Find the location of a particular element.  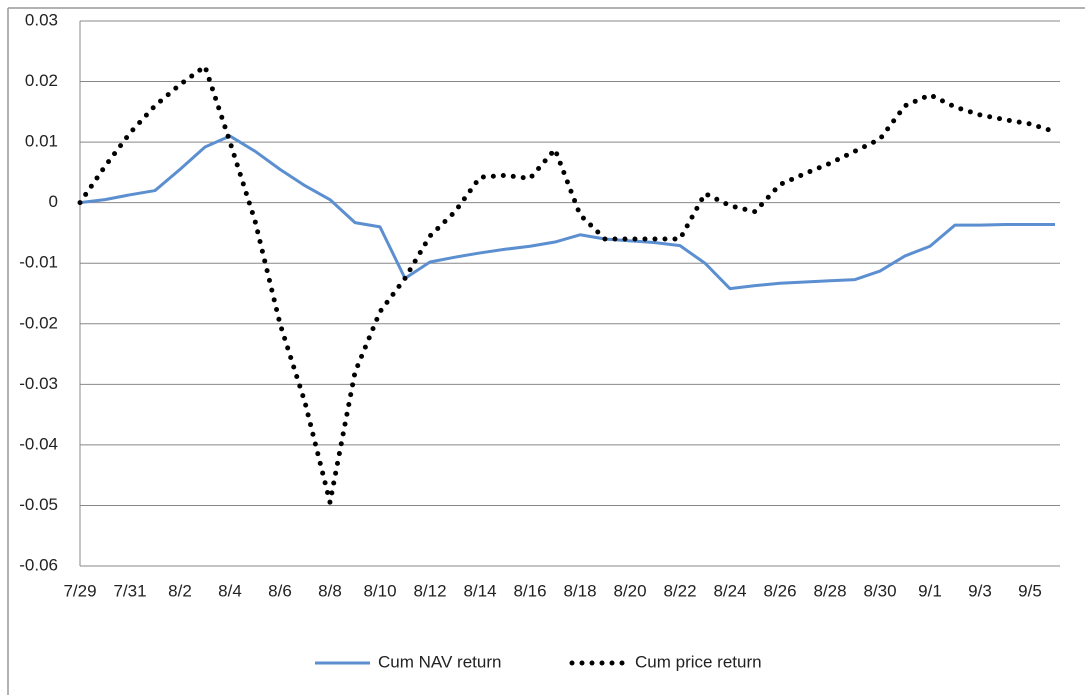

x-tick-label: 9/1 is located at coordinates (930, 590).